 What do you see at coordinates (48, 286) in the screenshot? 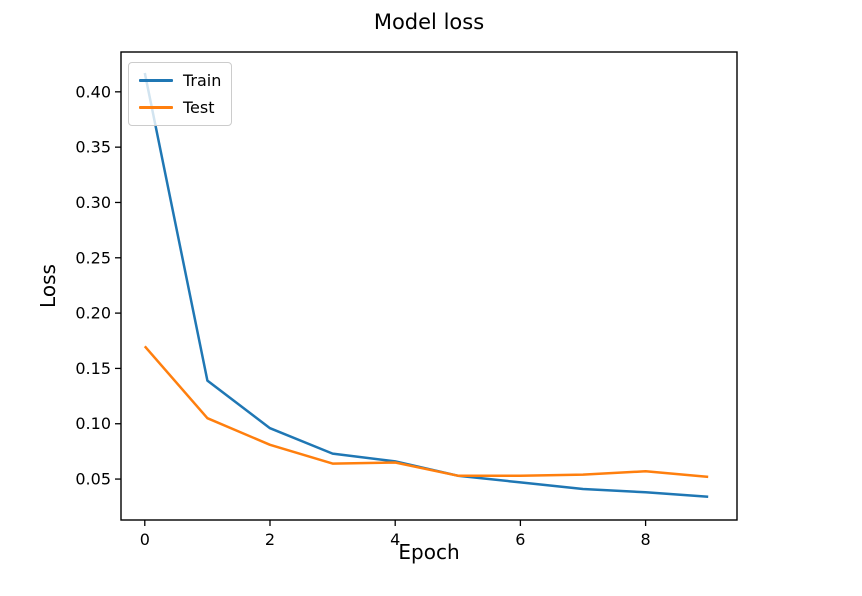
I see `y-axis-label: Loss` at bounding box center [48, 286].